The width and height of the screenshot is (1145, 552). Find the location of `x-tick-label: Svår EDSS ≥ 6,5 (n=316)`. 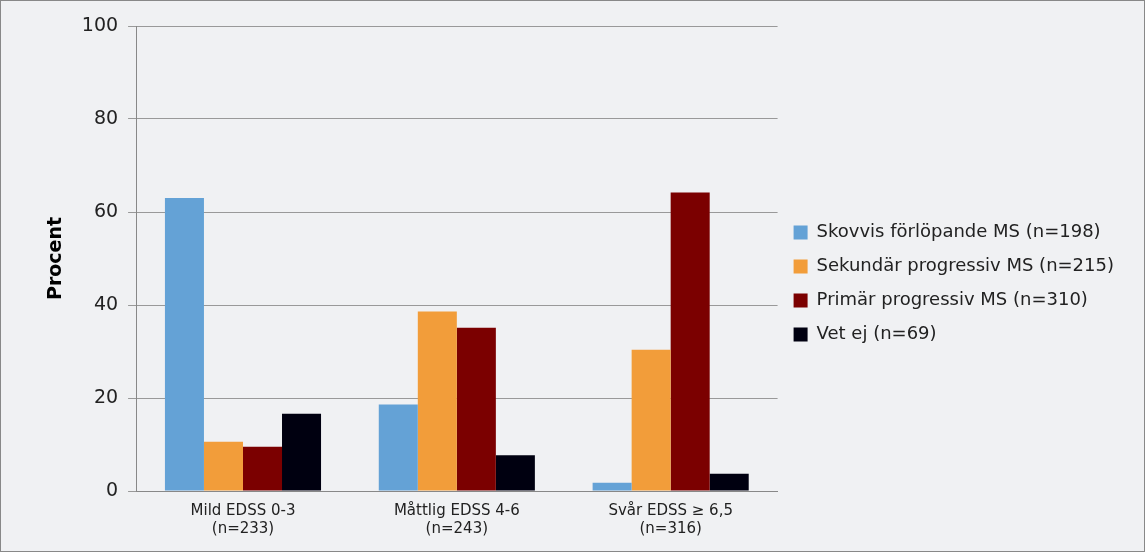

x-tick-label: Svår EDSS ≥ 6,5 (n=316) is located at coordinates (670, 518).